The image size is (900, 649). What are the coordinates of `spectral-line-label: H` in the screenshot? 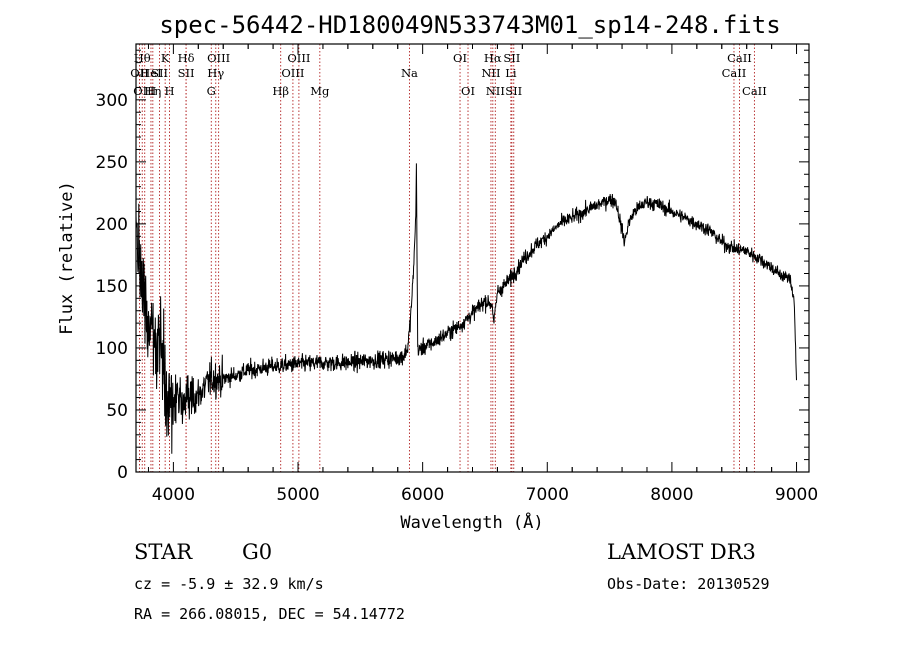 It's located at (170, 91).